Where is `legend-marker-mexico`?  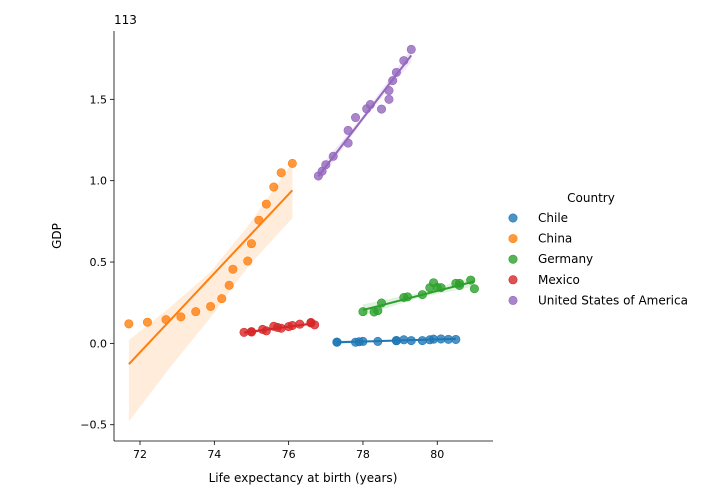 legend-marker-mexico is located at coordinates (513, 280).